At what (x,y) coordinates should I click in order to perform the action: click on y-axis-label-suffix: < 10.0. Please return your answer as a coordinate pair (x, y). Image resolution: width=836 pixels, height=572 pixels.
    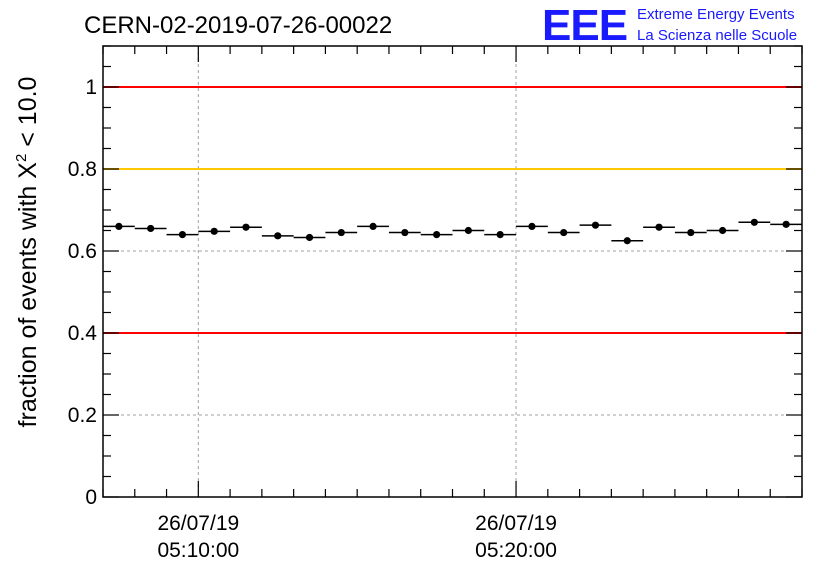
    Looking at the image, I should click on (28, 115).